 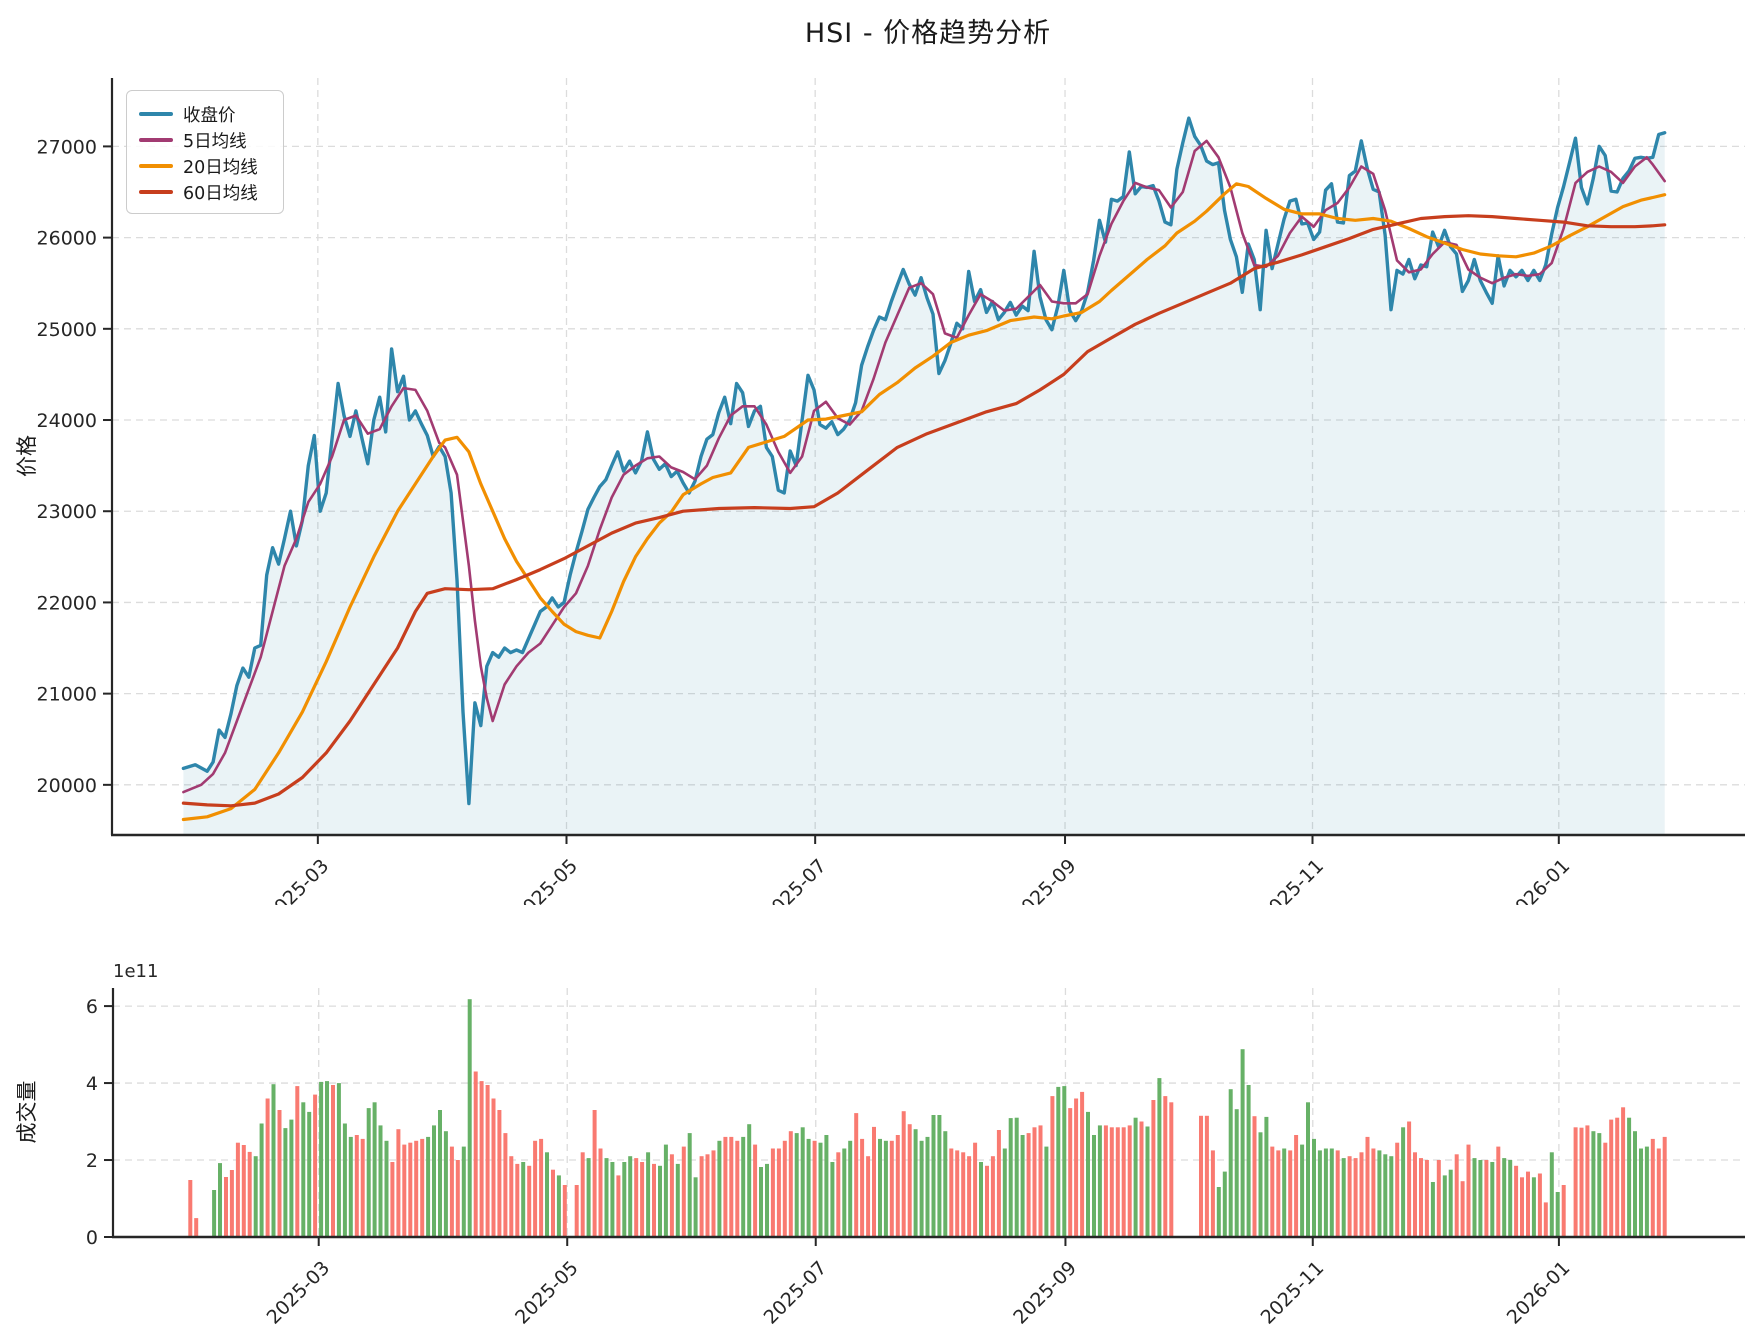 What do you see at coordinates (795, 880) in the screenshot?
I see `x-tick-label: 2025-07` at bounding box center [795, 880].